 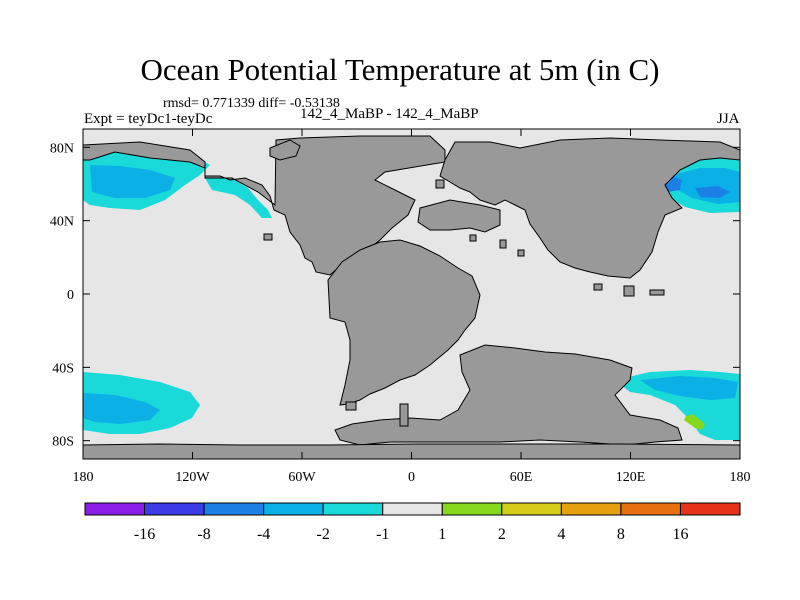 What do you see at coordinates (382, 534) in the screenshot?
I see `colorbar-label: -1` at bounding box center [382, 534].